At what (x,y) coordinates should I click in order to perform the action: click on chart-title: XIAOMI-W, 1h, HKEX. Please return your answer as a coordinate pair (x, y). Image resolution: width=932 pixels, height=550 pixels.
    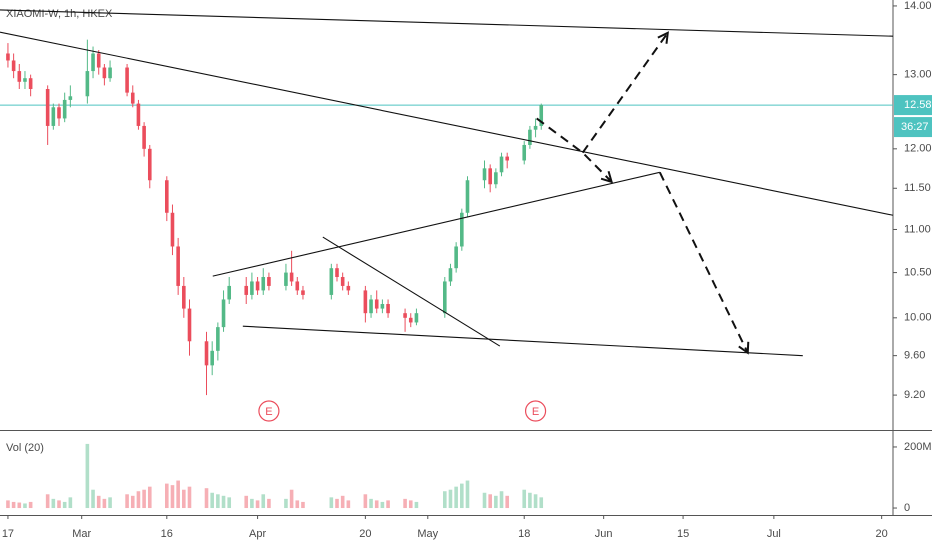
    Looking at the image, I should click on (59, 14).